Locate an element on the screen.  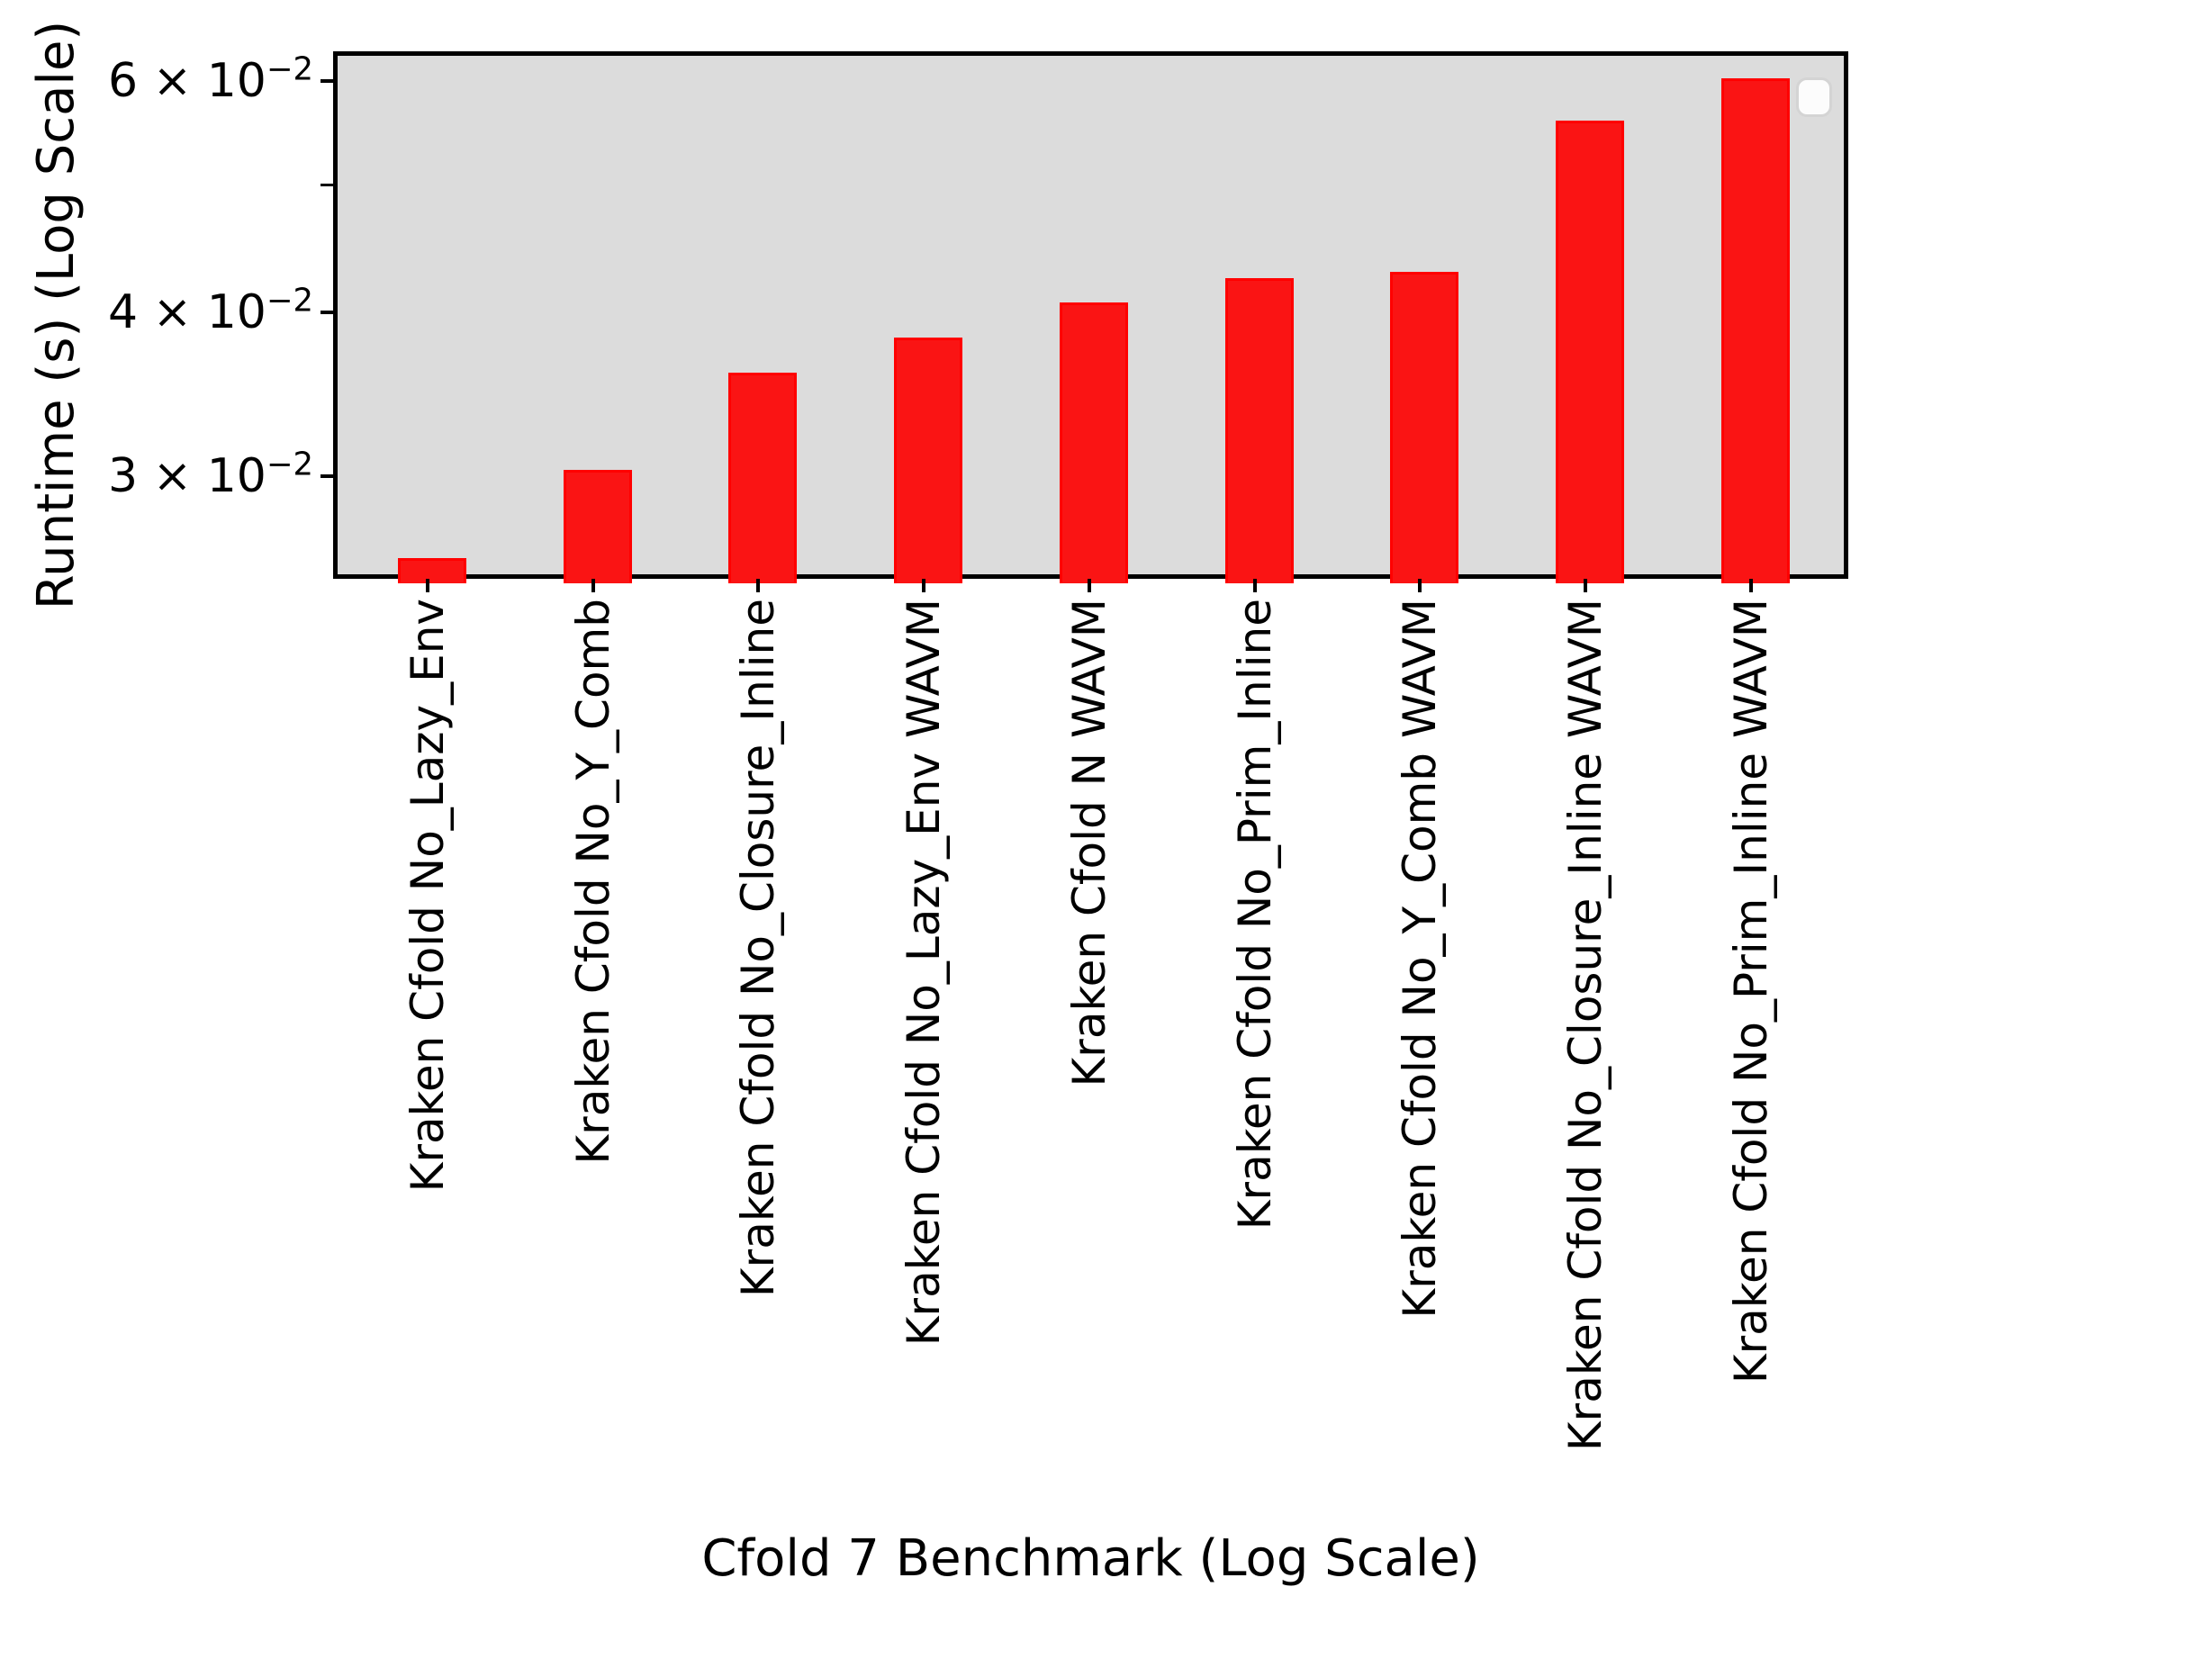
y-tick-label: 4 × 10−2 is located at coordinates (210, 311).